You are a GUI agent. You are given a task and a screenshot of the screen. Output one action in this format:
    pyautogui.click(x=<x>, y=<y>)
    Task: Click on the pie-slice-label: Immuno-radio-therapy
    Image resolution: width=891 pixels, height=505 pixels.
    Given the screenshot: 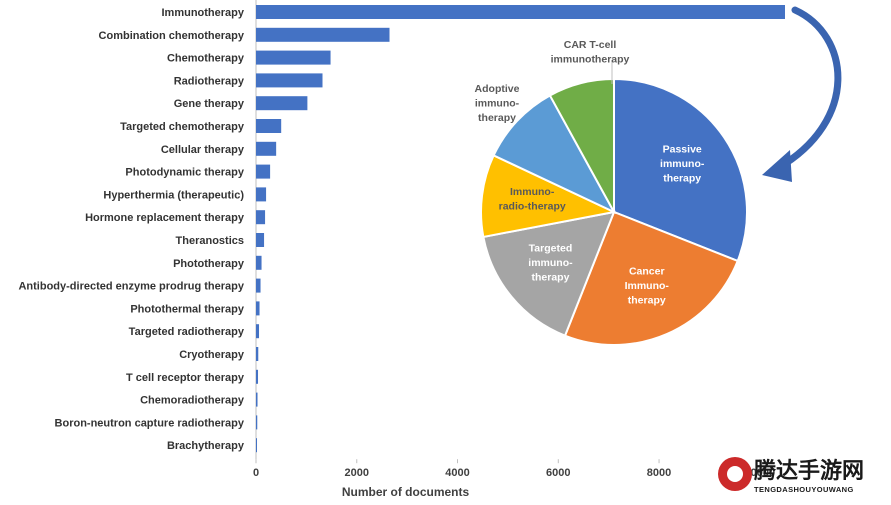 What is the action you would take?
    pyautogui.click(x=532, y=199)
    